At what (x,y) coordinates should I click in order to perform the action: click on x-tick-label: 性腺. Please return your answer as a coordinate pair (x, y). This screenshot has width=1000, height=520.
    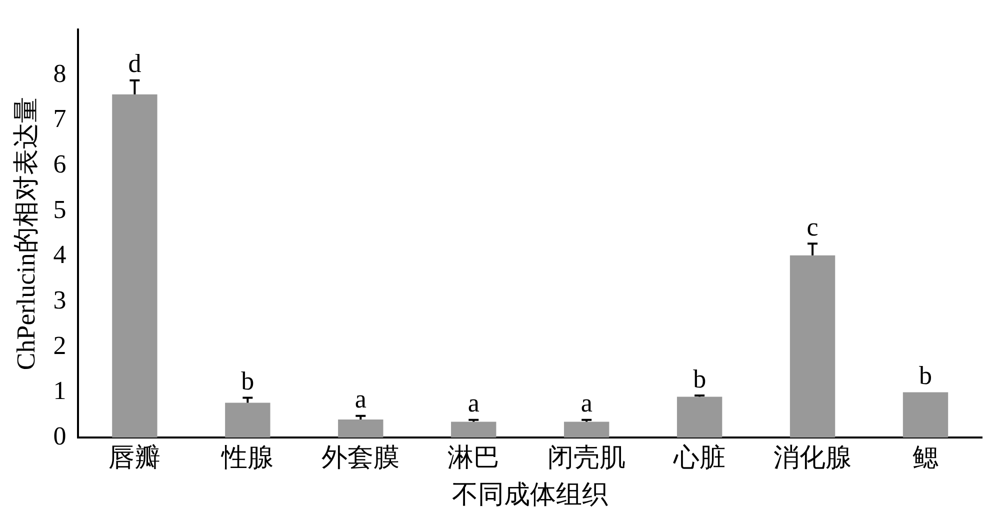
    Looking at the image, I should click on (247, 457).